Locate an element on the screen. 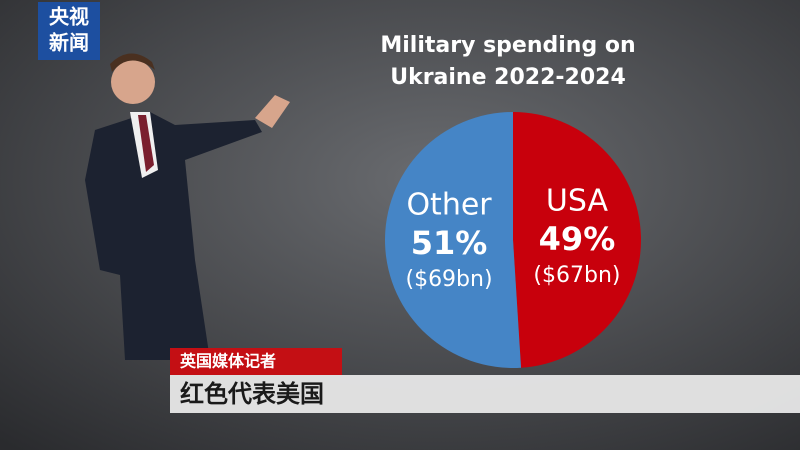  chart-title: Ukraine 2022-2024 is located at coordinates (508, 77).